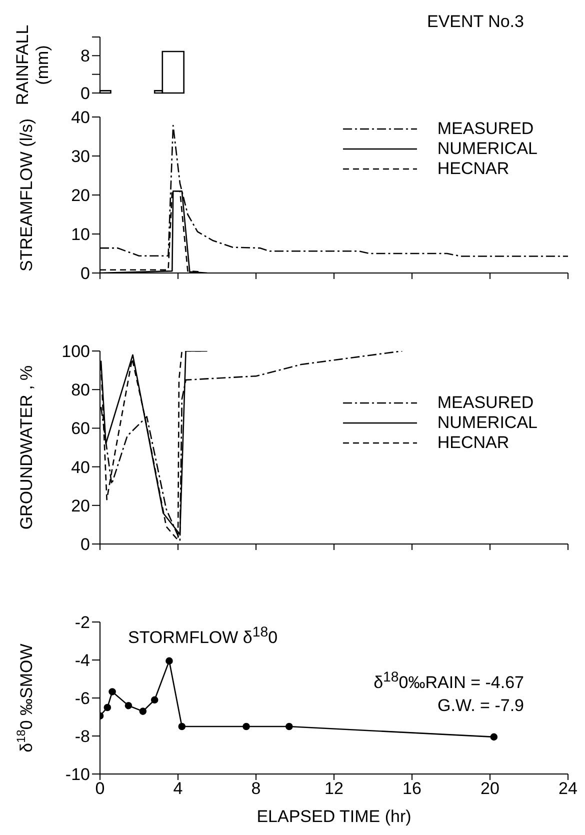 The height and width of the screenshot is (835, 585). What do you see at coordinates (26, 447) in the screenshot?
I see `y-axis-title: GROUNDWATER , %` at bounding box center [26, 447].